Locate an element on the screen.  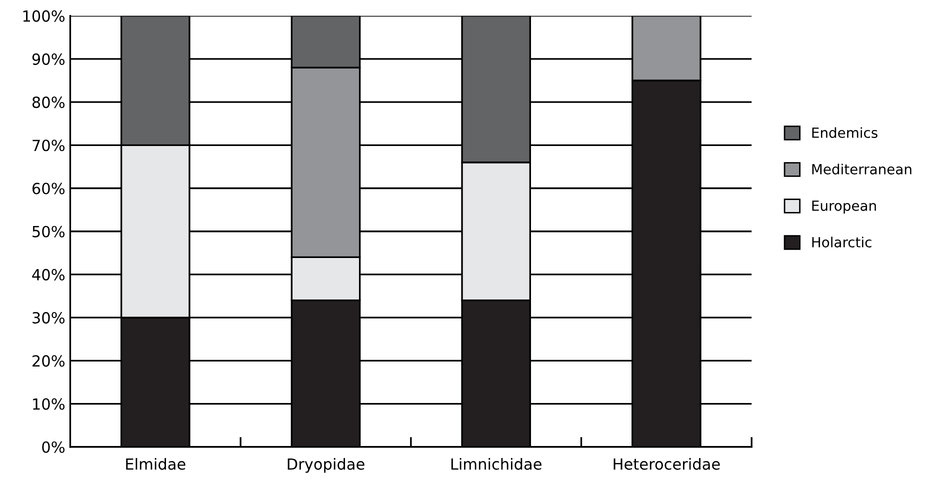
x-tick-label: Elmidae is located at coordinates (156, 464).